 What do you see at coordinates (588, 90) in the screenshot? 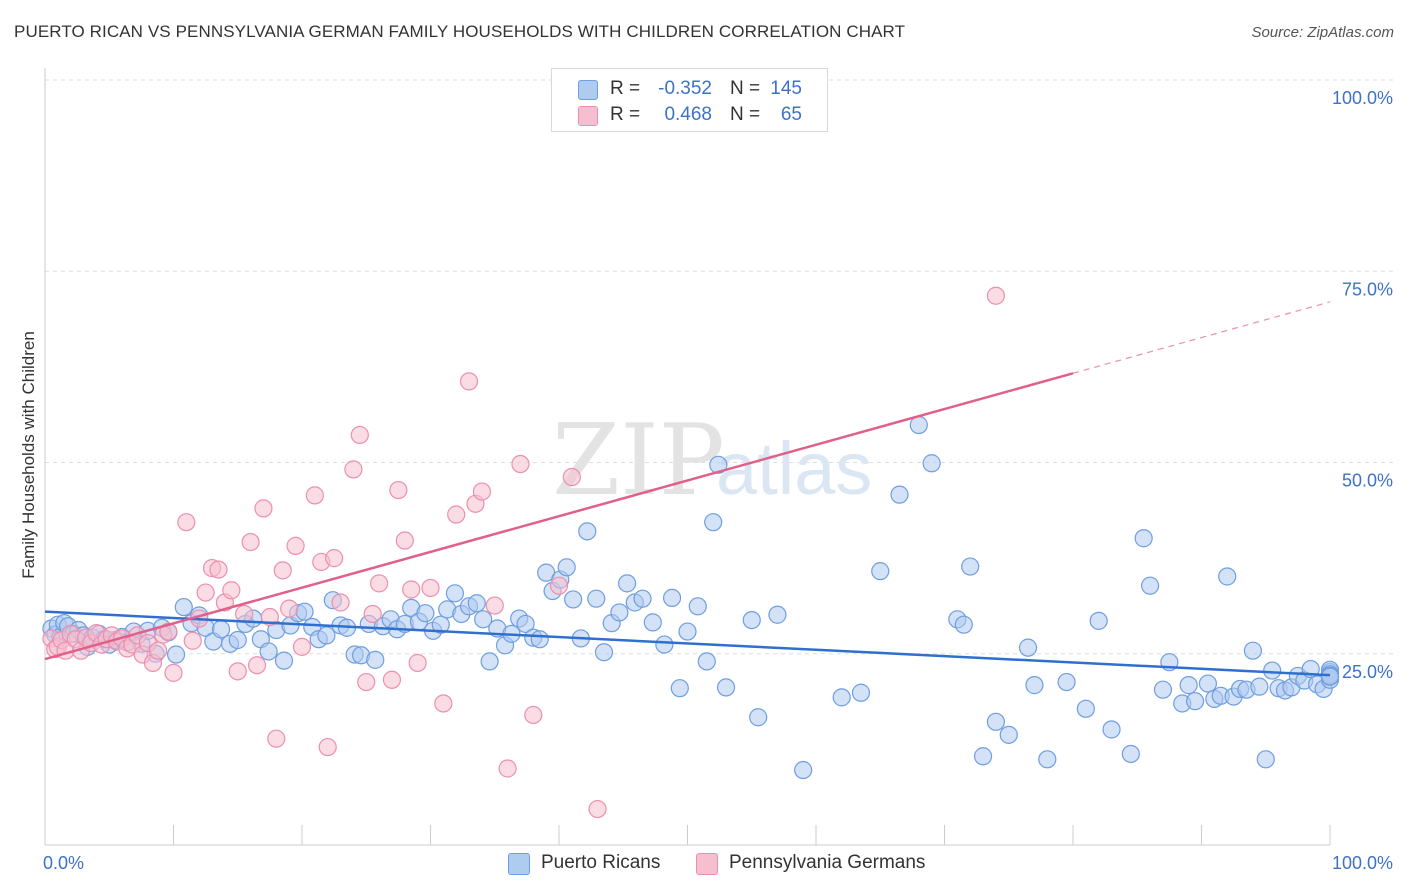
I see `blue-swatch` at bounding box center [588, 90].